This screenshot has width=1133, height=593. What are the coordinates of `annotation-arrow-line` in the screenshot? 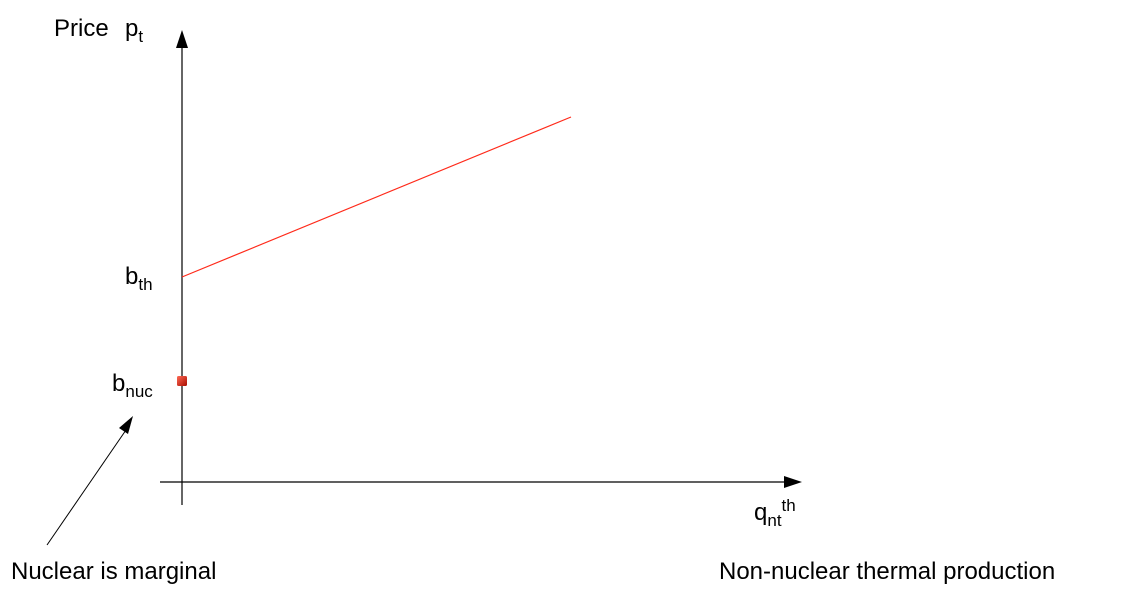 It's located at (86, 487).